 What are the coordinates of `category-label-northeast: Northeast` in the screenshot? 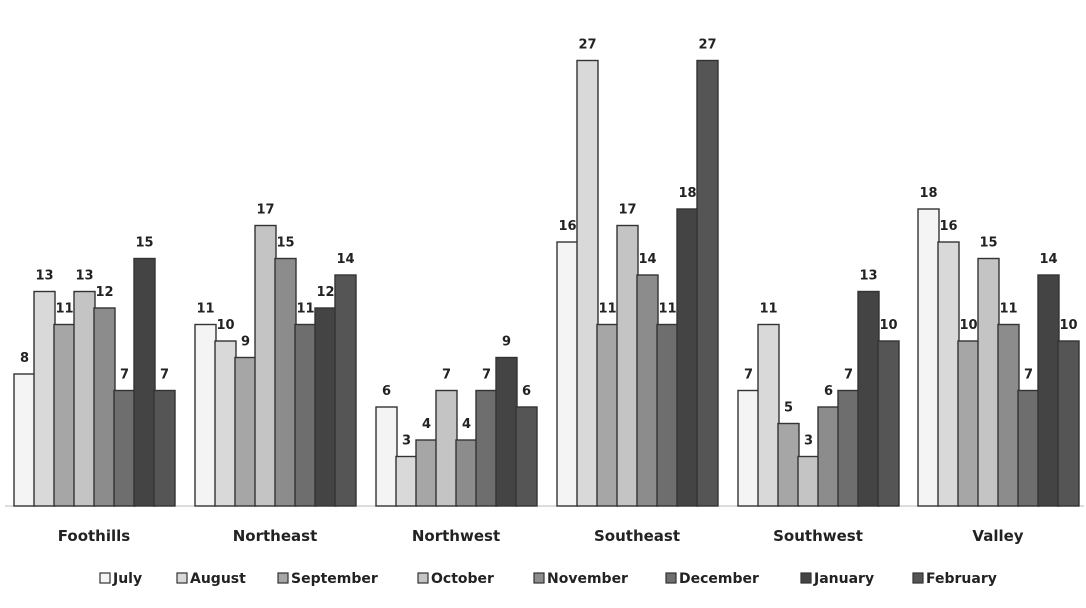 It's located at (275, 536).